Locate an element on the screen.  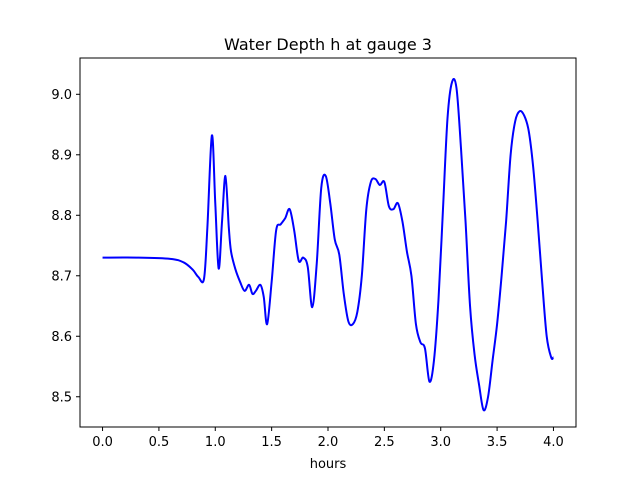
x-tick-label: 1.5 is located at coordinates (271, 442).